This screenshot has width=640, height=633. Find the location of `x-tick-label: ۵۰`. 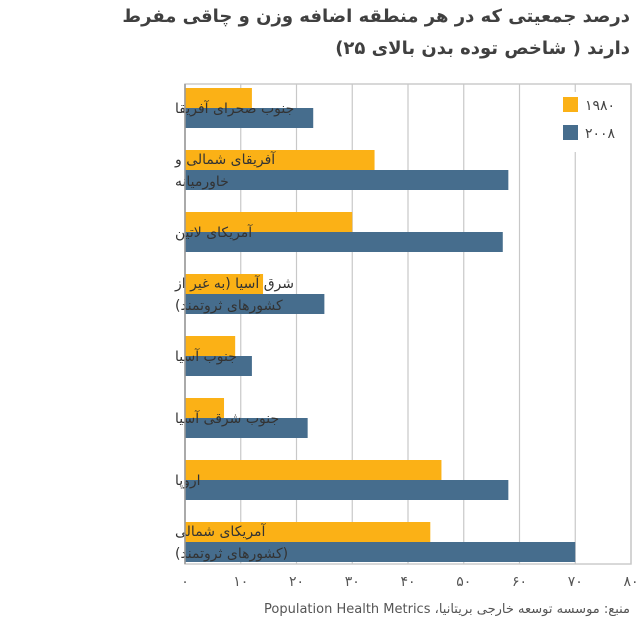

x-tick-label: ۵۰ is located at coordinates (463, 582).